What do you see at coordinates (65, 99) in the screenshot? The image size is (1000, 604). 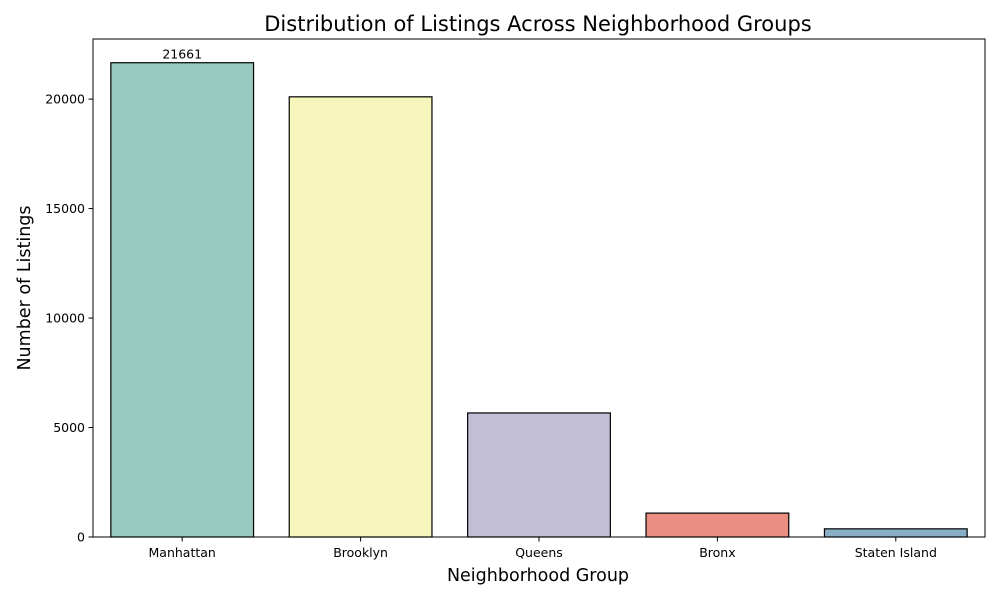 I see `y-tick-label-20000: 20000` at bounding box center [65, 99].